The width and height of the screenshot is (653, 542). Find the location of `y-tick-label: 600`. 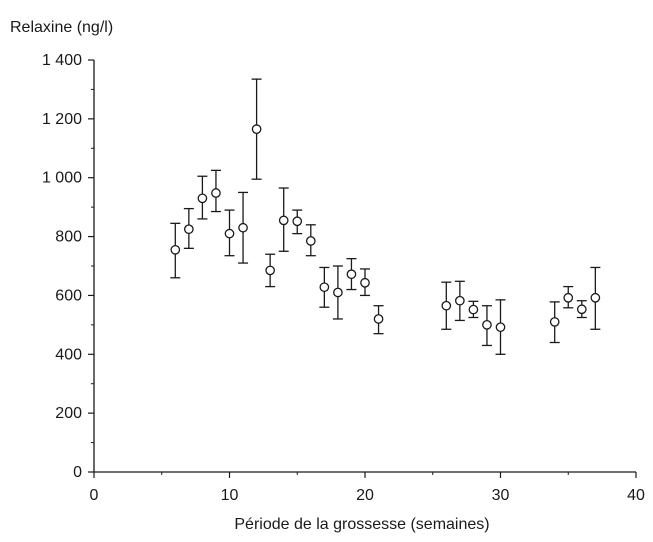

y-tick-label: 600 is located at coordinates (68, 295).